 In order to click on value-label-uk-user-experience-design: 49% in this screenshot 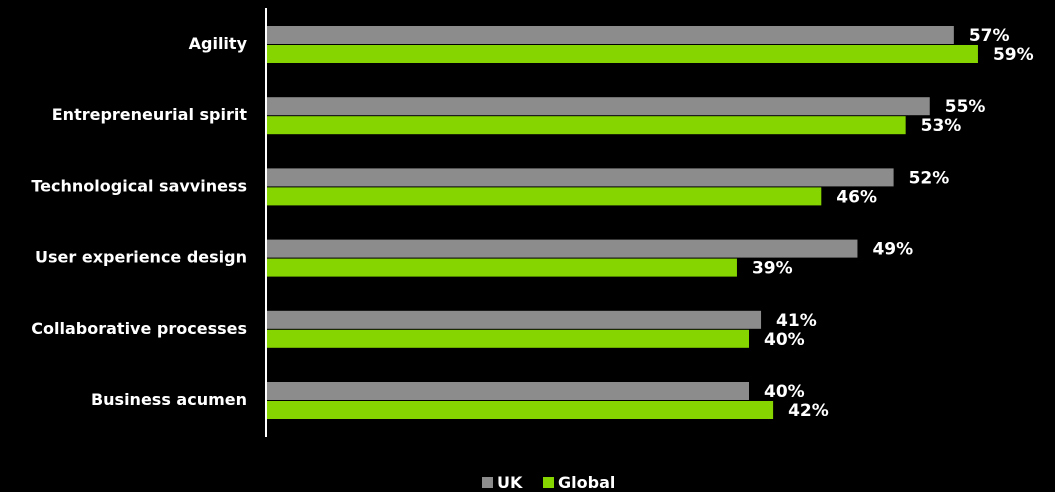, I will do `click(892, 250)`.